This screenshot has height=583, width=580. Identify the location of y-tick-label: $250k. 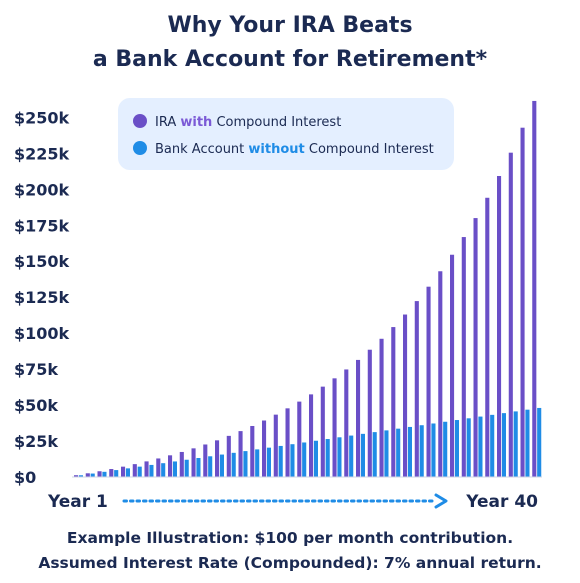
(42, 117).